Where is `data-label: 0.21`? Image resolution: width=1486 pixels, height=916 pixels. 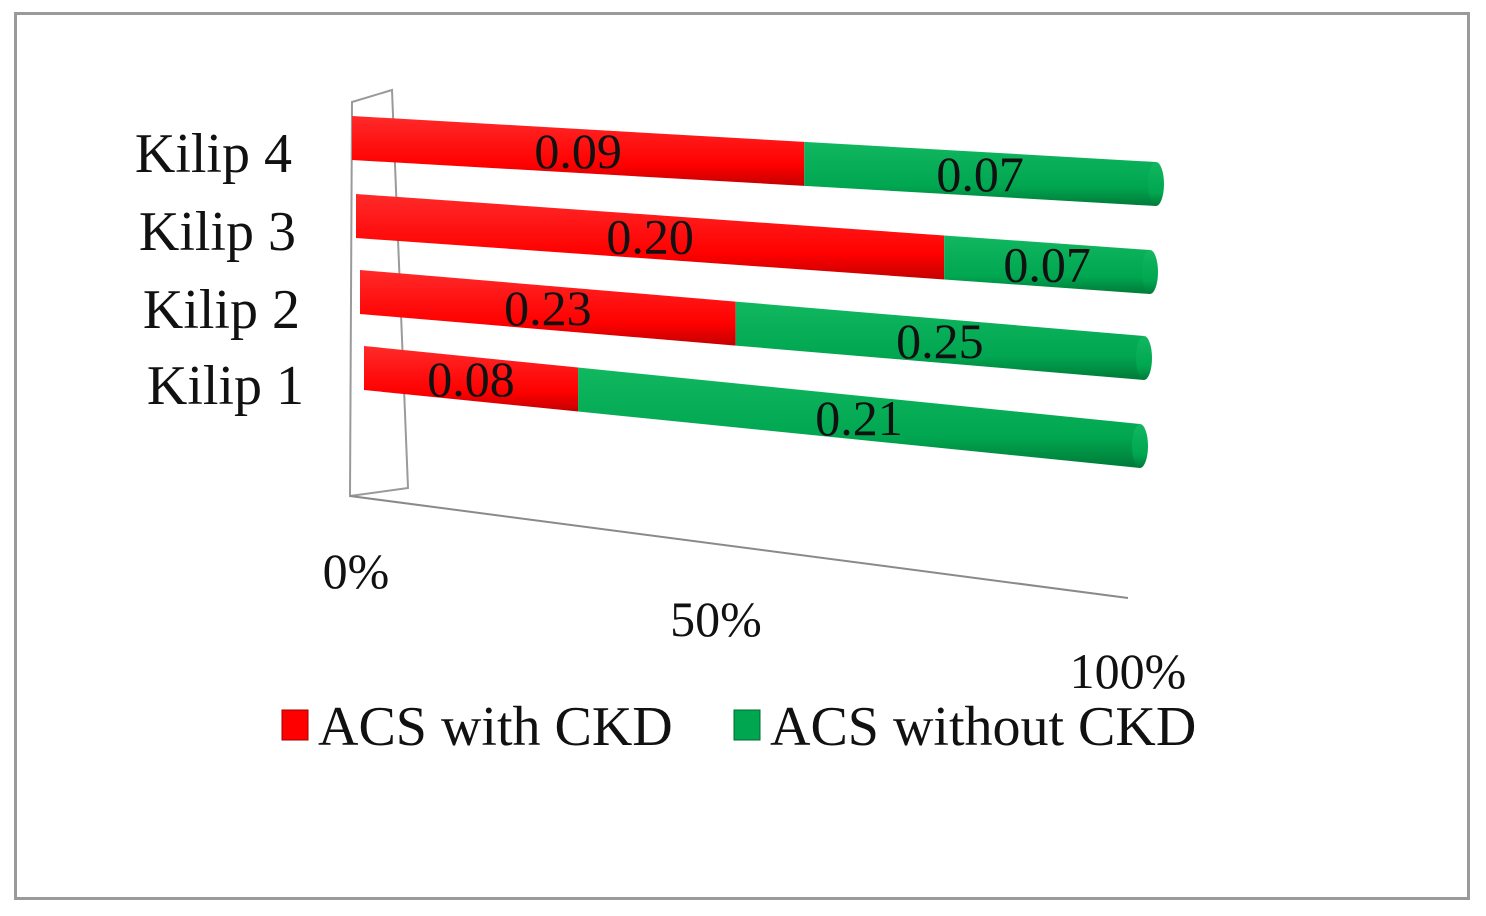
data-label: 0.21 is located at coordinates (859, 418).